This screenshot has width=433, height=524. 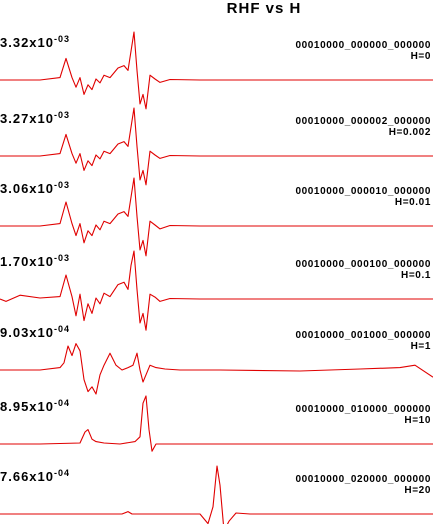 What do you see at coordinates (417, 490) in the screenshot?
I see `trace-param-label: H=20` at bounding box center [417, 490].